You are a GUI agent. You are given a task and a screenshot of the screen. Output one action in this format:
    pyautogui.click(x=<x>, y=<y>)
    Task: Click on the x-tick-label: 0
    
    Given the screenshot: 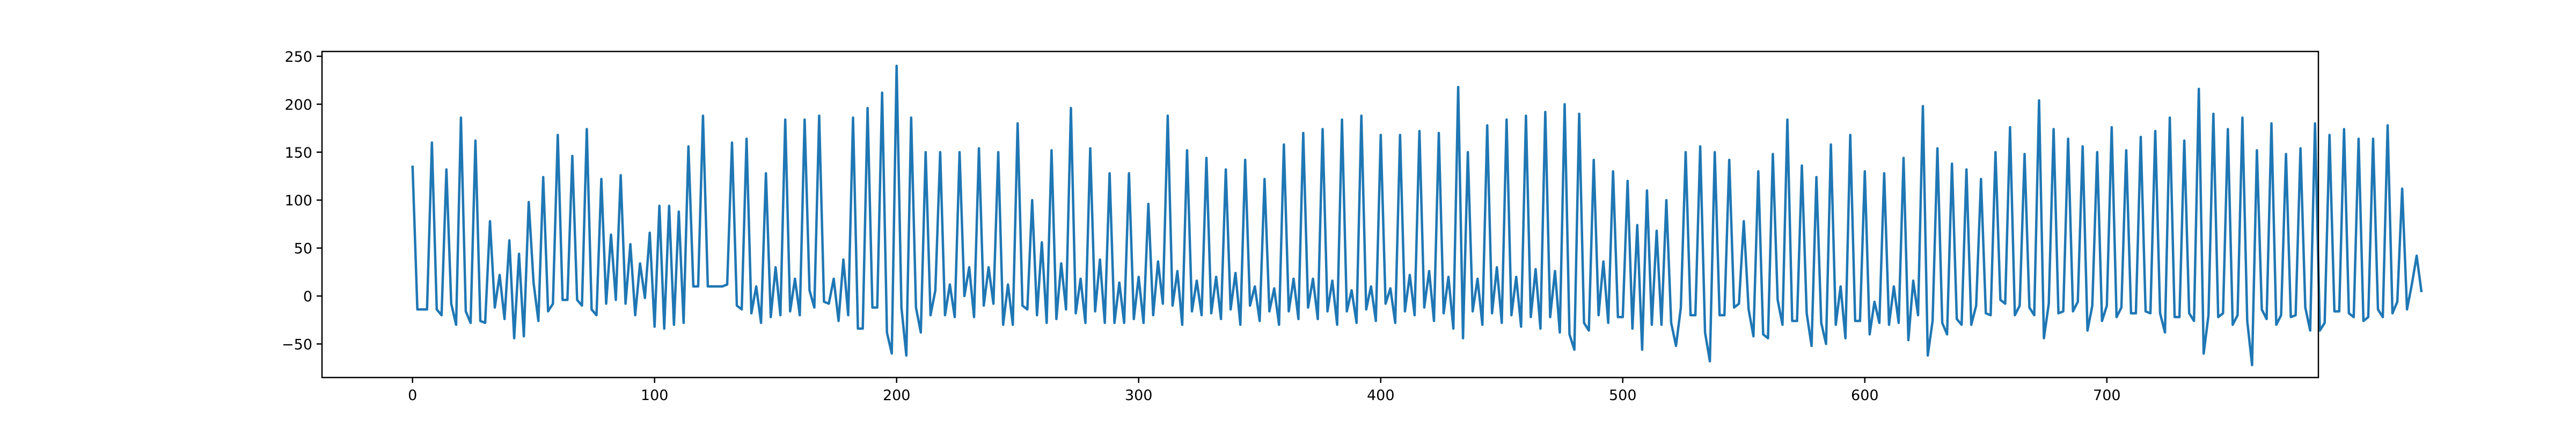 What is the action you would take?
    pyautogui.click(x=412, y=395)
    